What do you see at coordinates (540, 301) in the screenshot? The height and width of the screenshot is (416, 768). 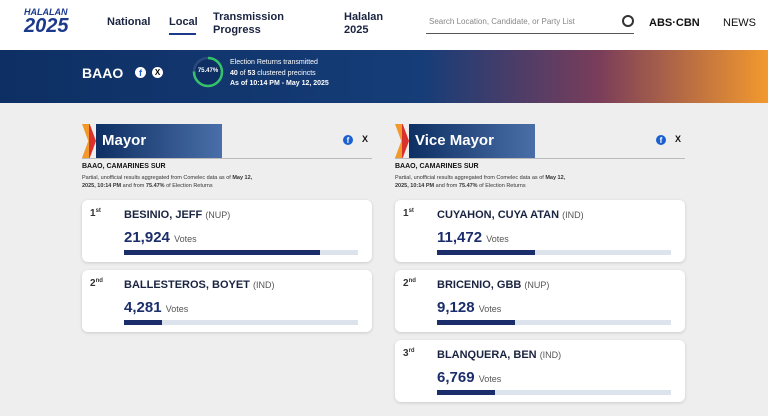 I see `candidate-card: 2nd BRICENIO, GBB (NUP) 9,128 Votes` at bounding box center [540, 301].